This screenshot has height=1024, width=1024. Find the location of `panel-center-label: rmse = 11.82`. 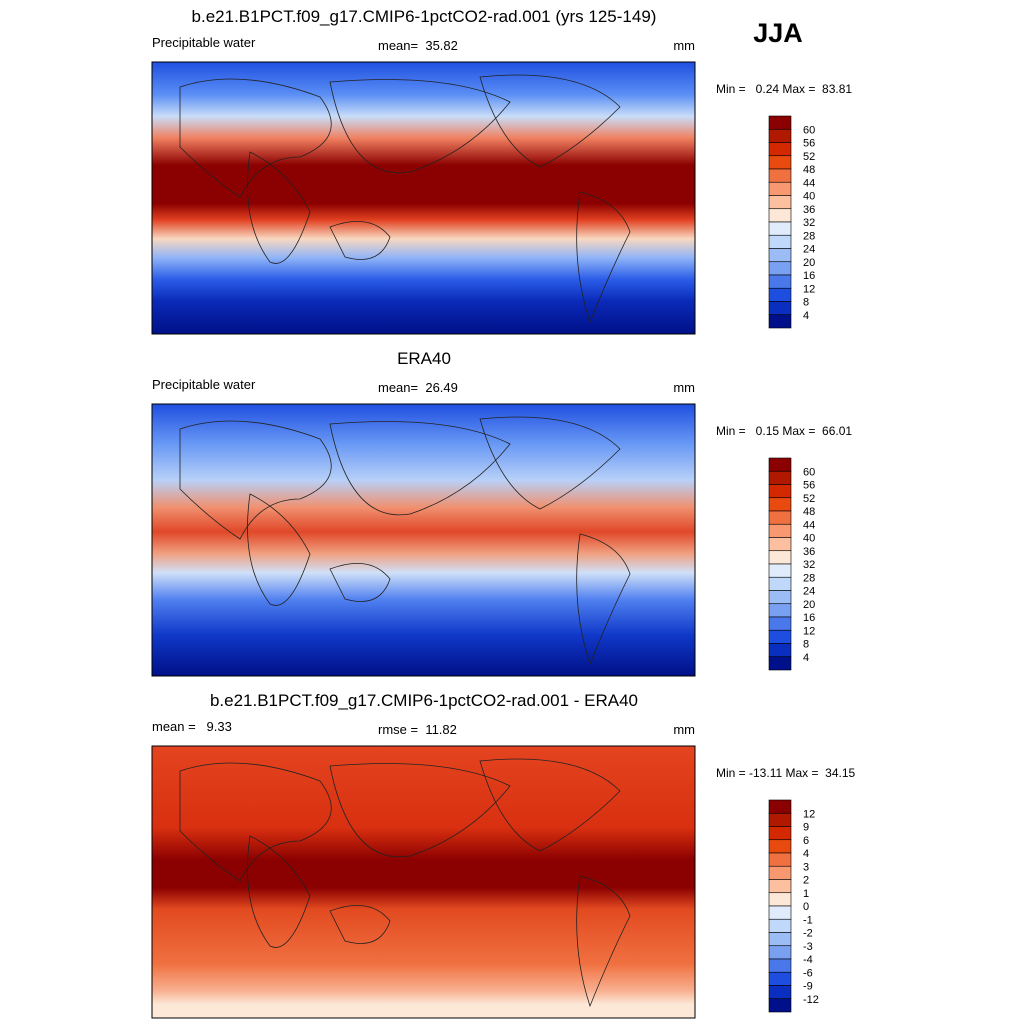

panel-center-label: rmse = 11.82 is located at coordinates (417, 729).